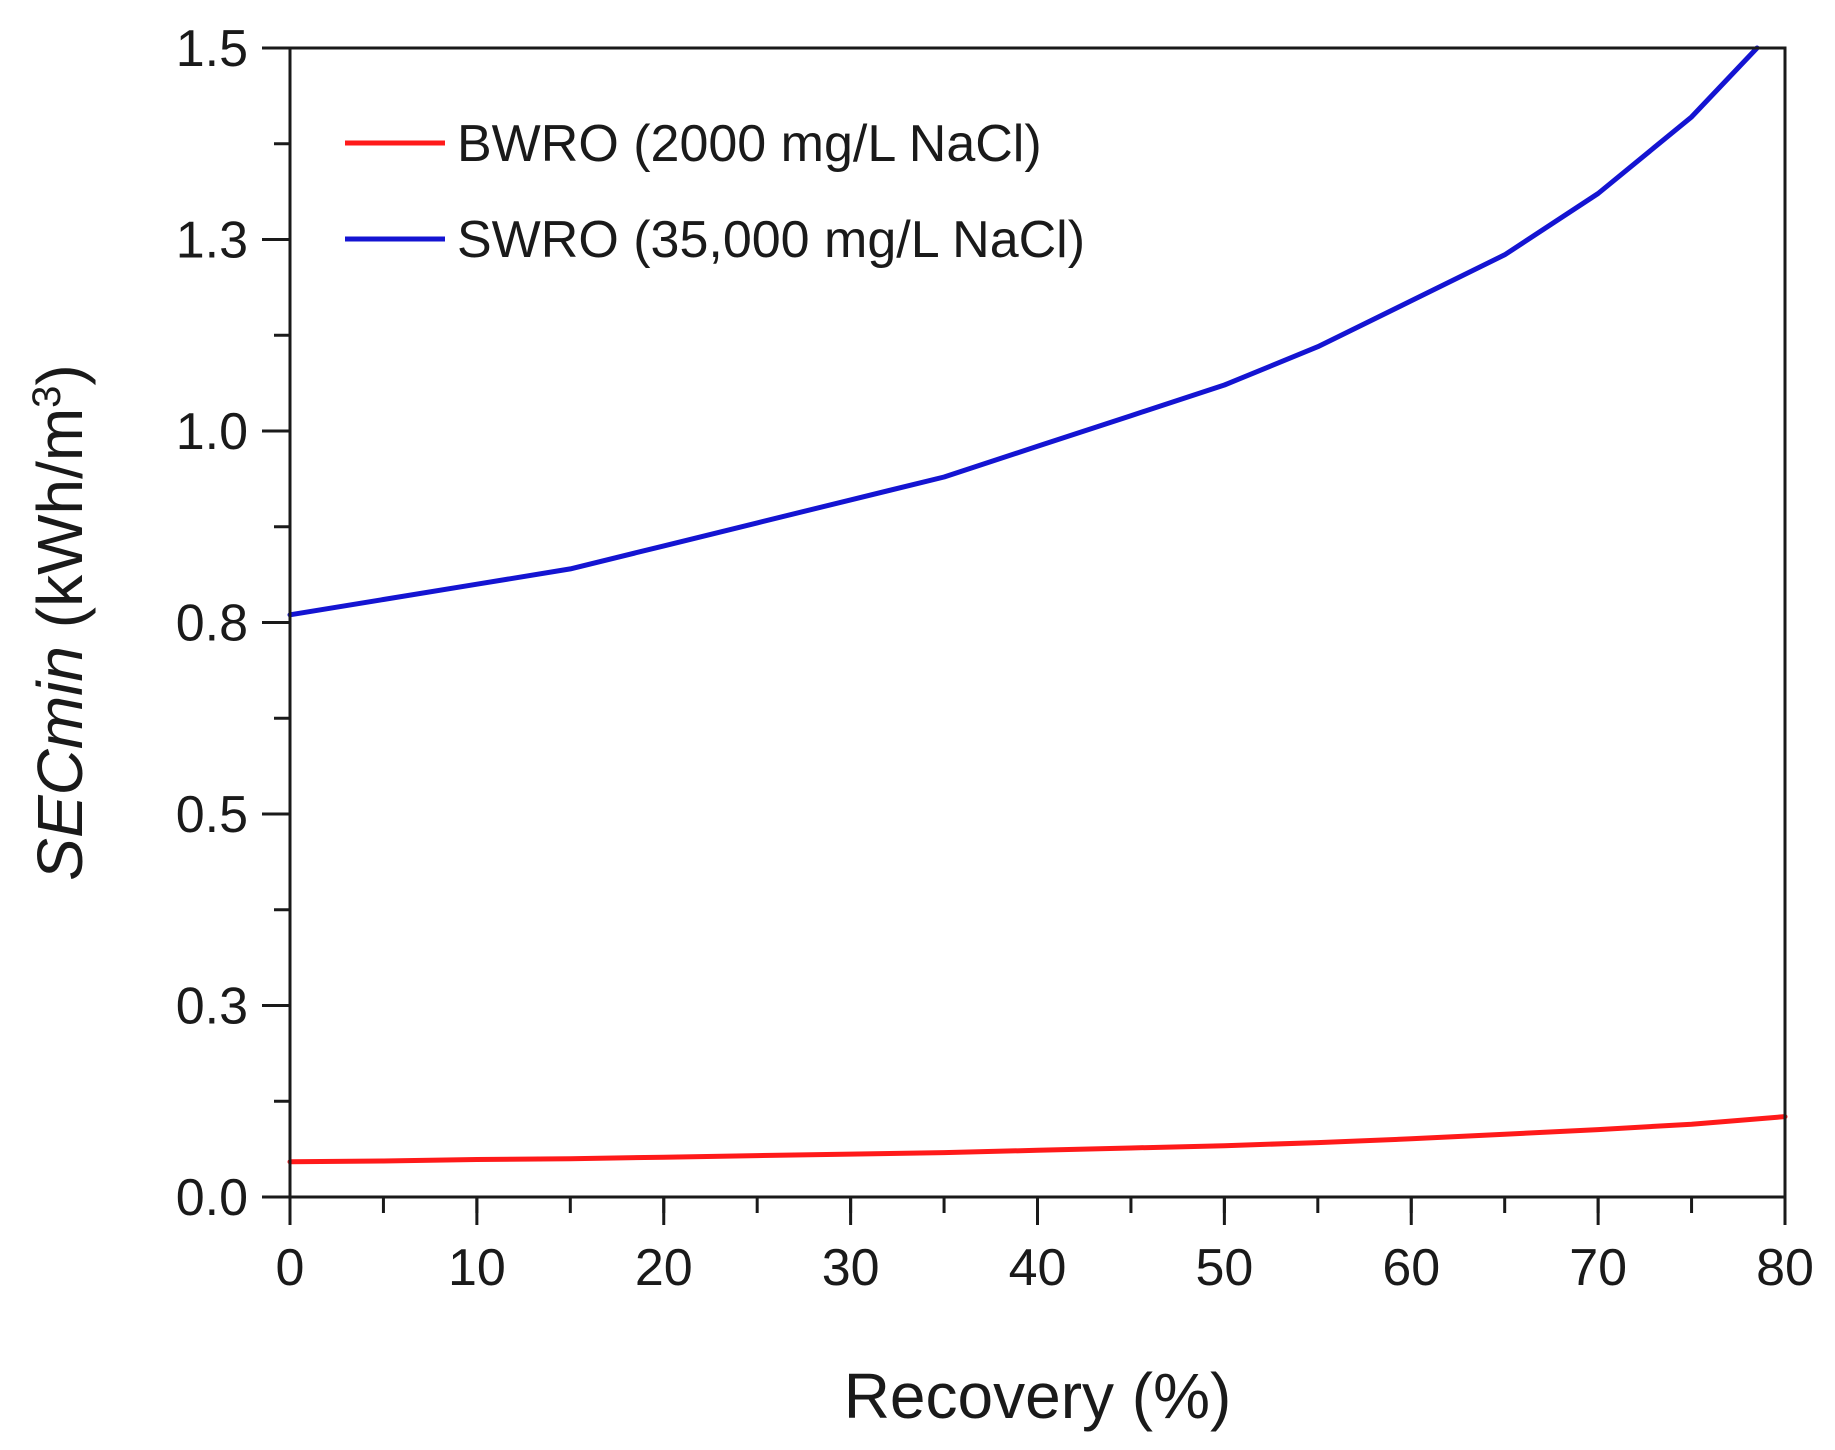 The height and width of the screenshot is (1450, 1835). What do you see at coordinates (1224, 1268) in the screenshot?
I see `x-tick-label: 50` at bounding box center [1224, 1268].